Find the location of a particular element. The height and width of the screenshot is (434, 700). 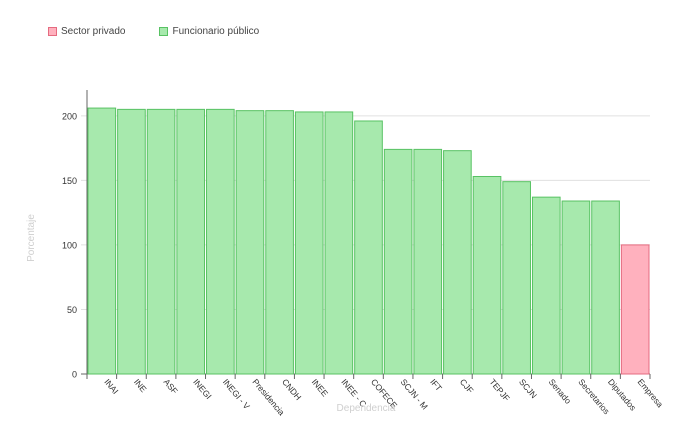

legend-item-private: Sector privado is located at coordinates (86, 31).